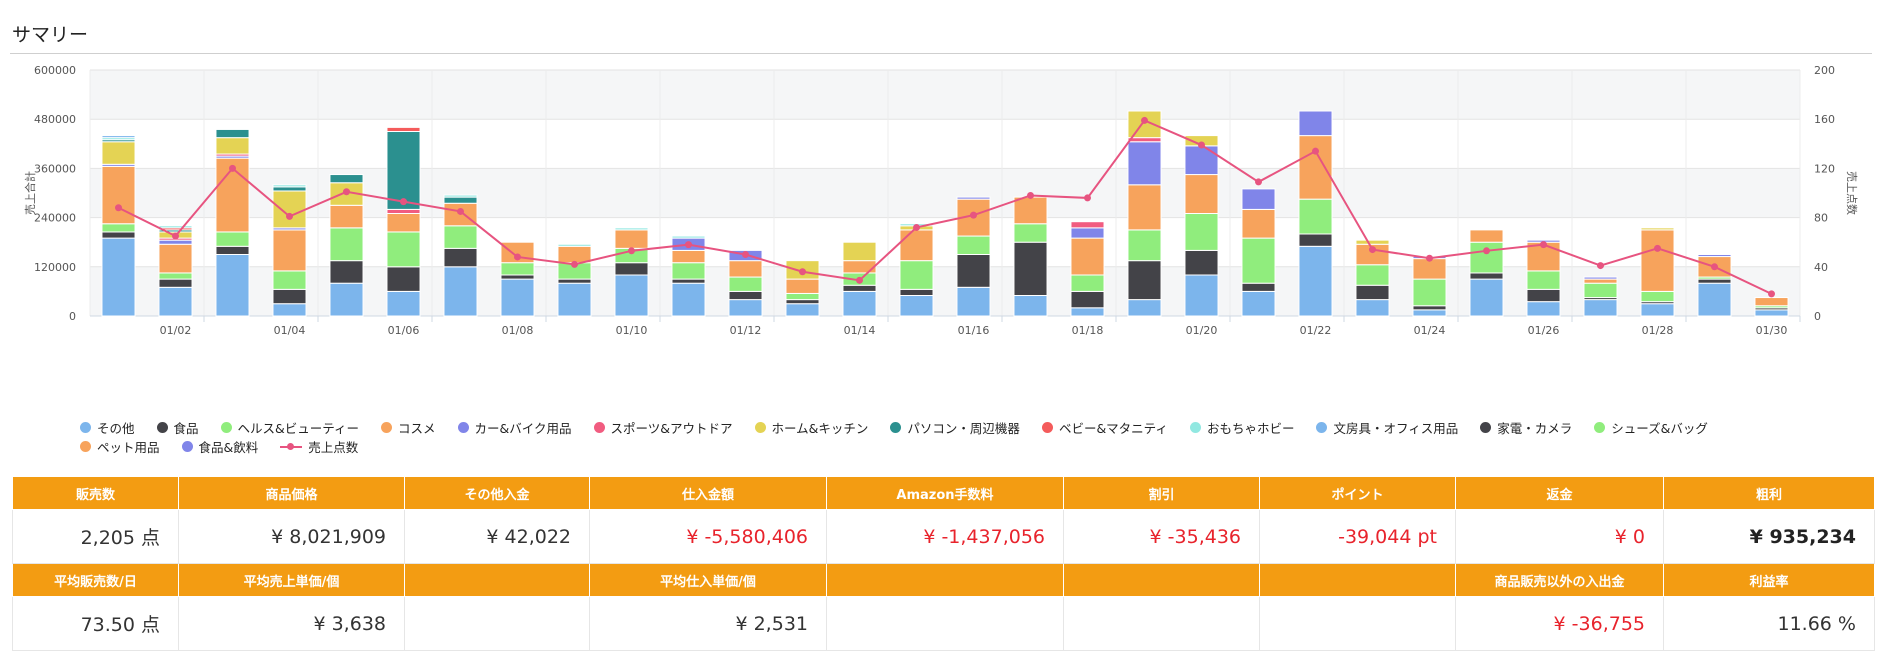  Describe the element at coordinates (671, 428) in the screenshot. I see `legend-label: スポーツ&アウトドア` at that location.